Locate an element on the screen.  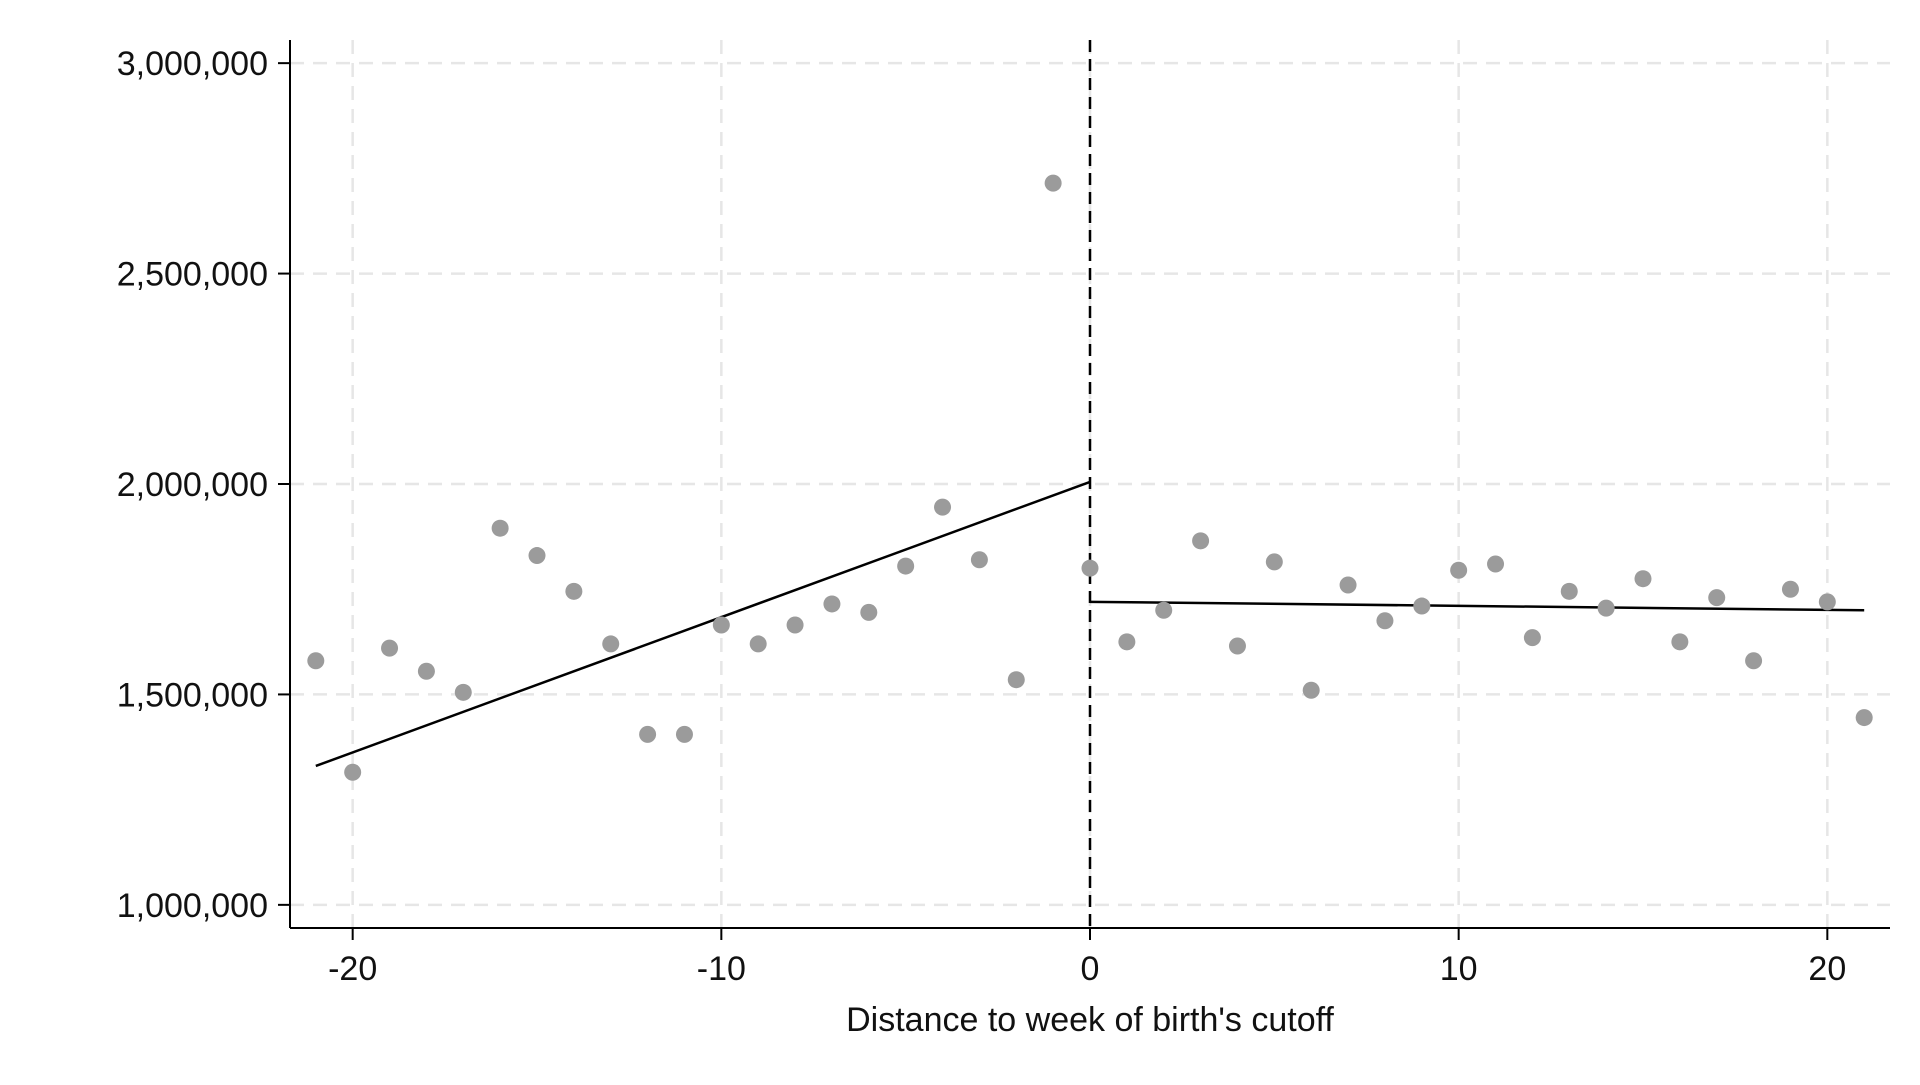
fit-line-left is located at coordinates (703, 624).